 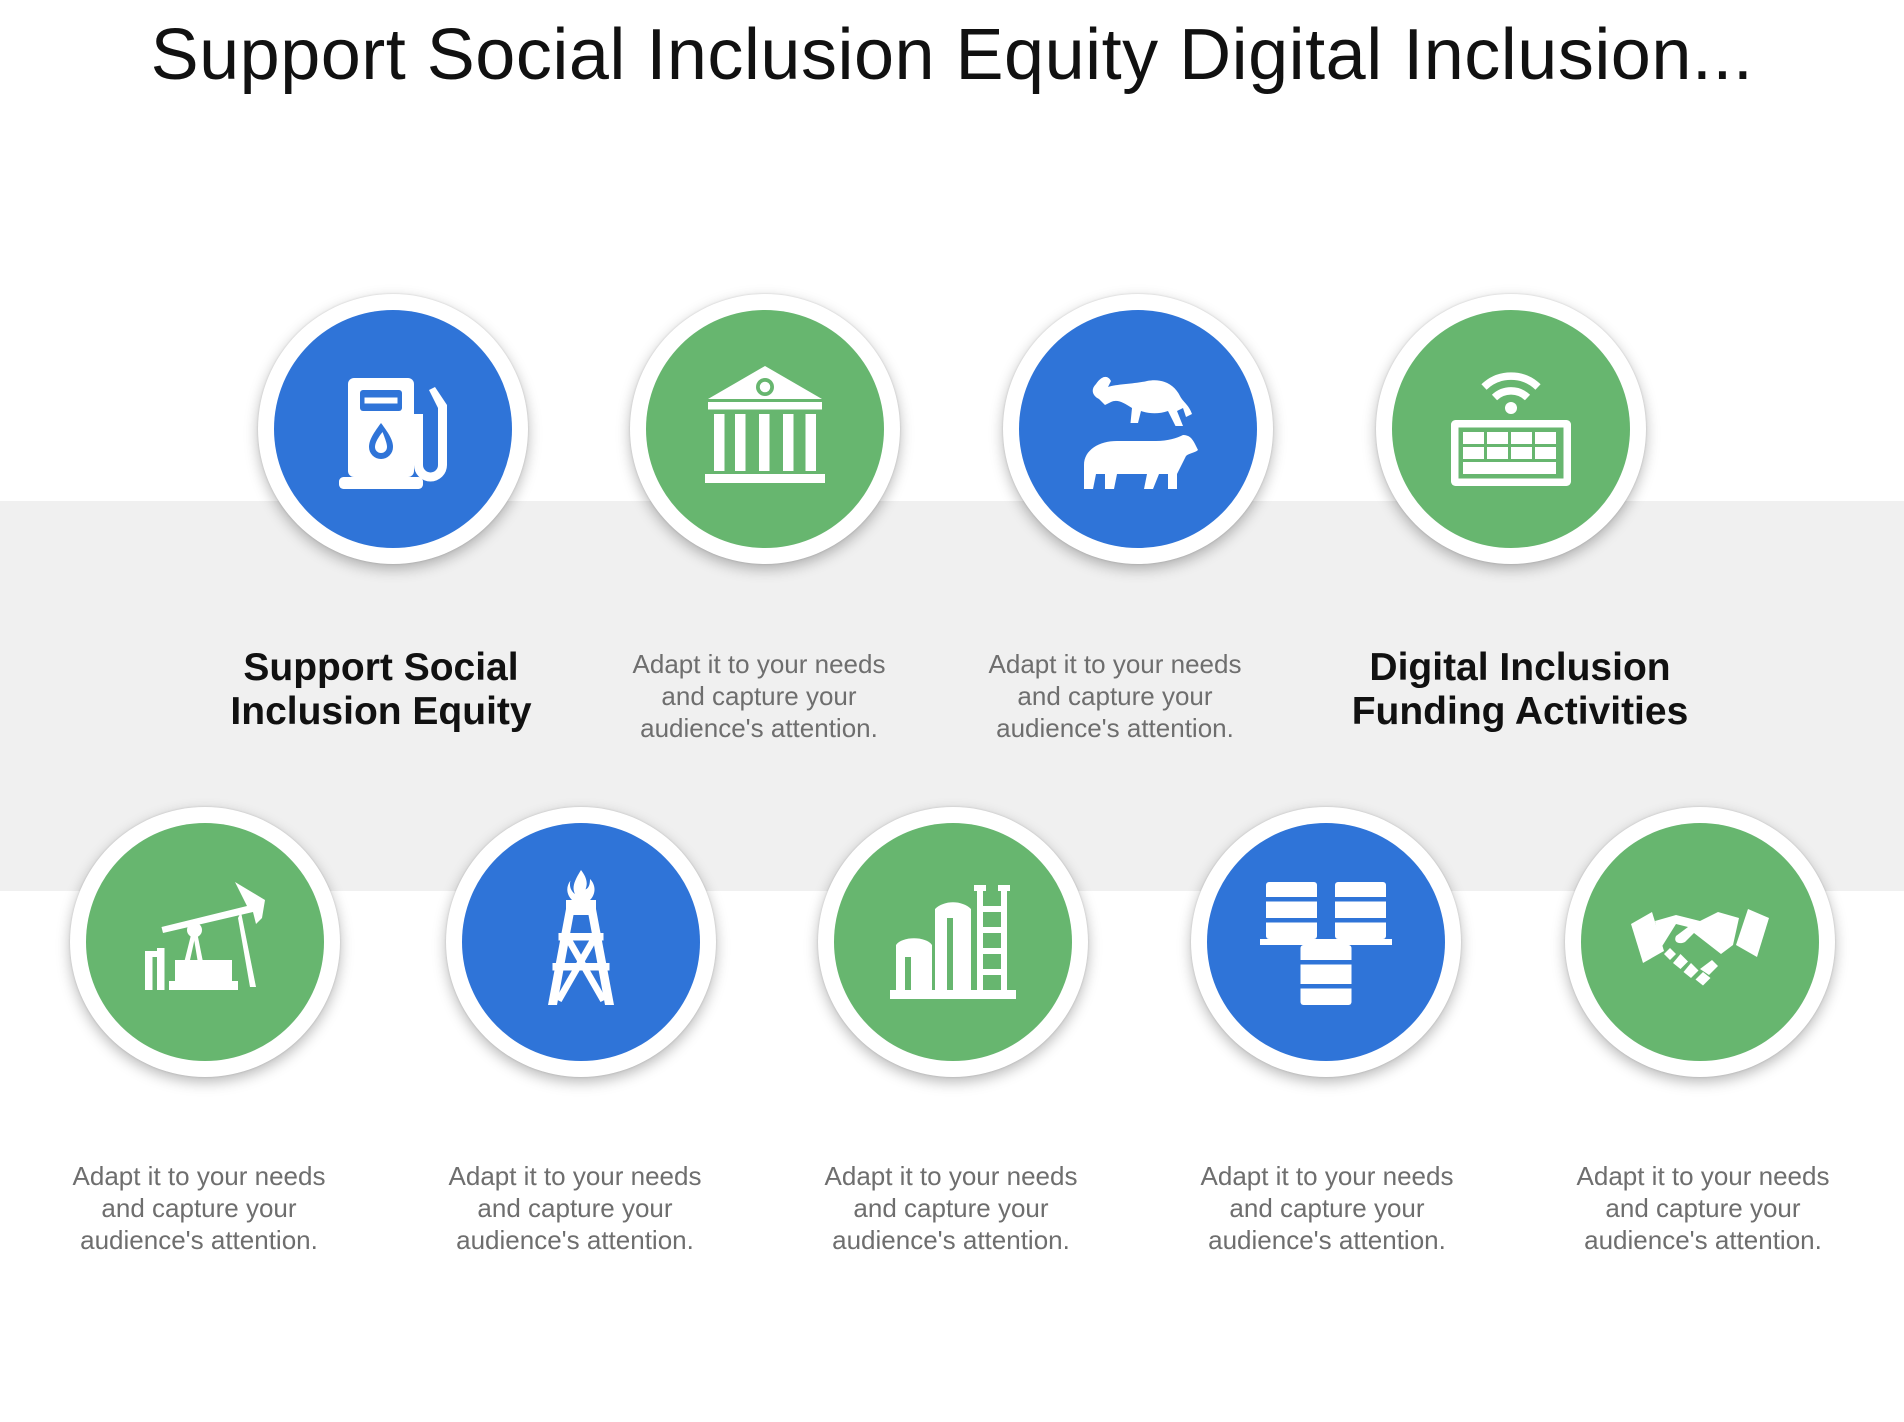 I want to click on wifi-keyboard-icon, so click(x=1511, y=429).